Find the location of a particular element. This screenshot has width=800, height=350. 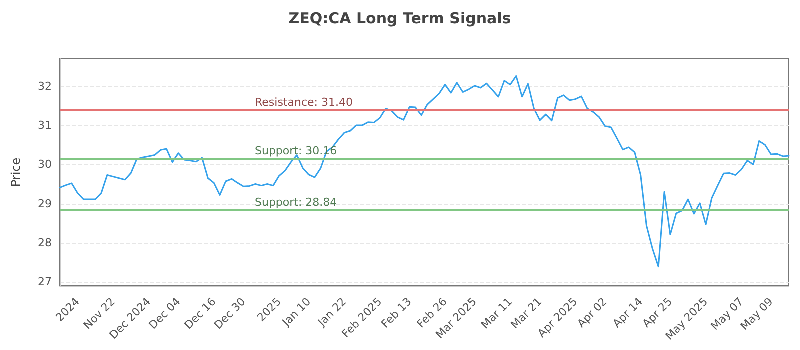

ref-line-label: Support: 28.84 is located at coordinates (296, 203).